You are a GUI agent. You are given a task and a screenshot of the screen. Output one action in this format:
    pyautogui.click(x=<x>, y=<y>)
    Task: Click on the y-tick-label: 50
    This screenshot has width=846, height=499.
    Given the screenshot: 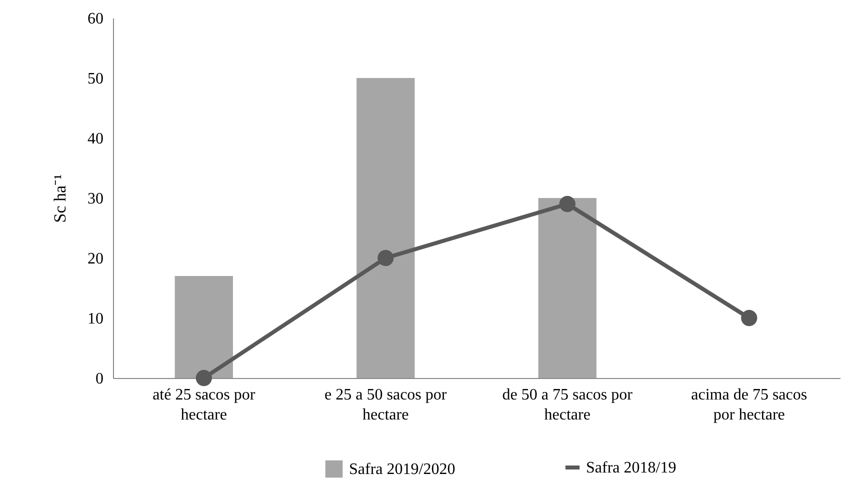 What is the action you would take?
    pyautogui.click(x=96, y=79)
    